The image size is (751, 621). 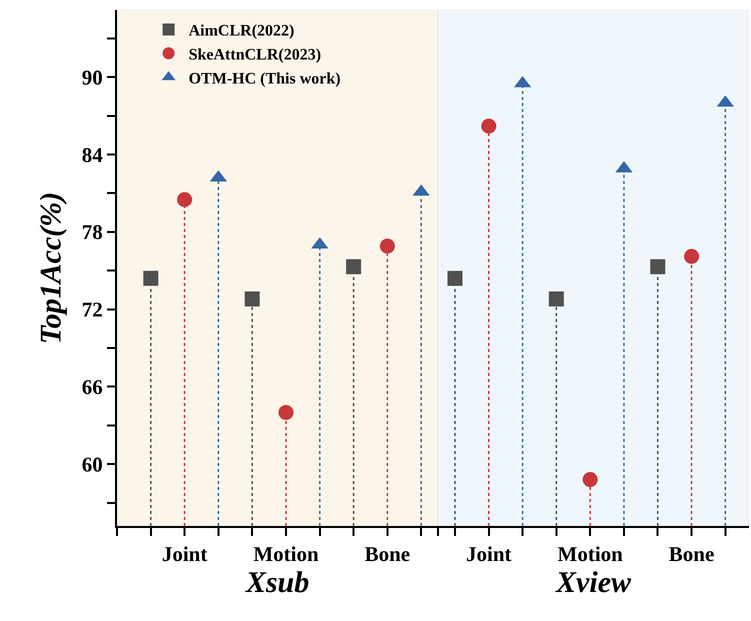 What do you see at coordinates (277, 583) in the screenshot?
I see `x-axis-title: Xsub` at bounding box center [277, 583].